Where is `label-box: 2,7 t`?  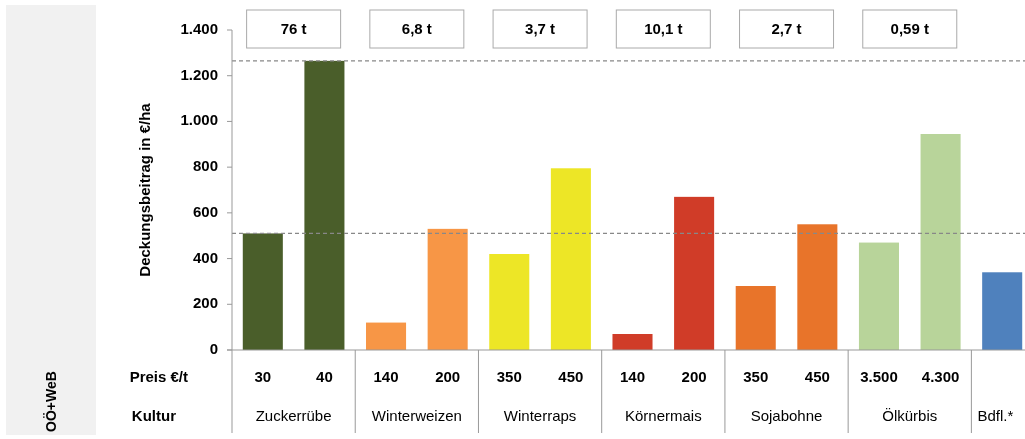 label-box: 2,7 t is located at coordinates (787, 29).